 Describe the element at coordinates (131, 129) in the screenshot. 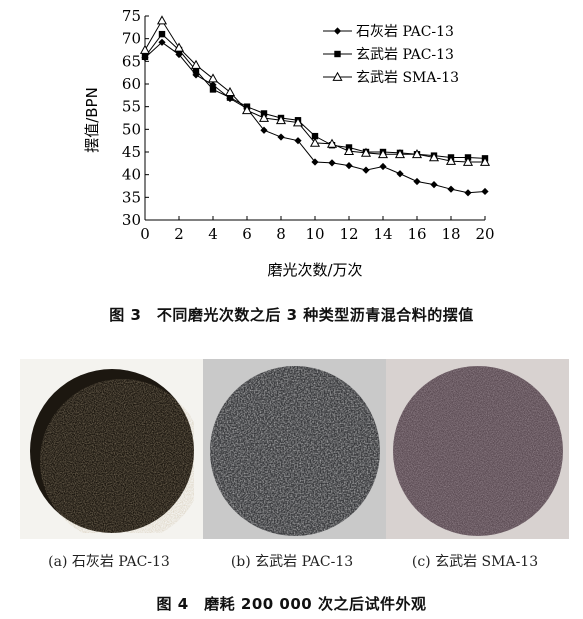

I see `y-tick-label: 50` at that location.